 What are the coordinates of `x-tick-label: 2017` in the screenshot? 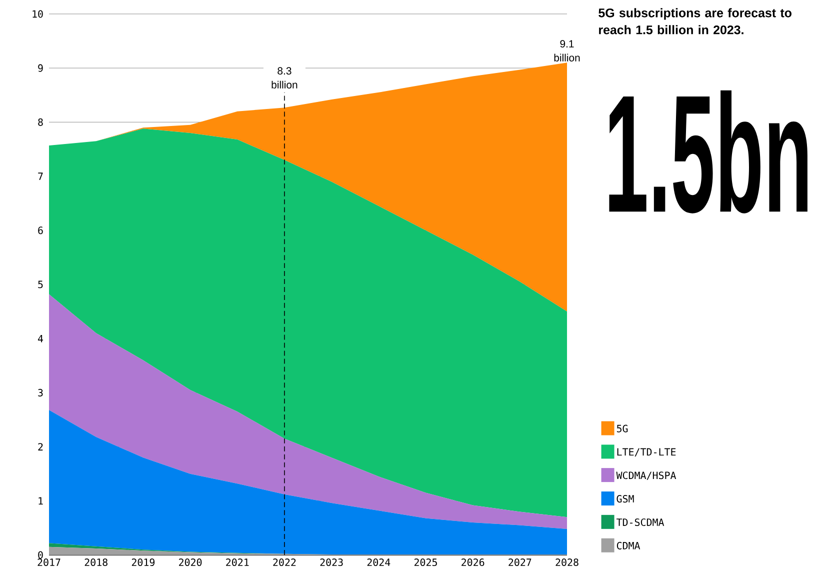 It's located at (49, 562).